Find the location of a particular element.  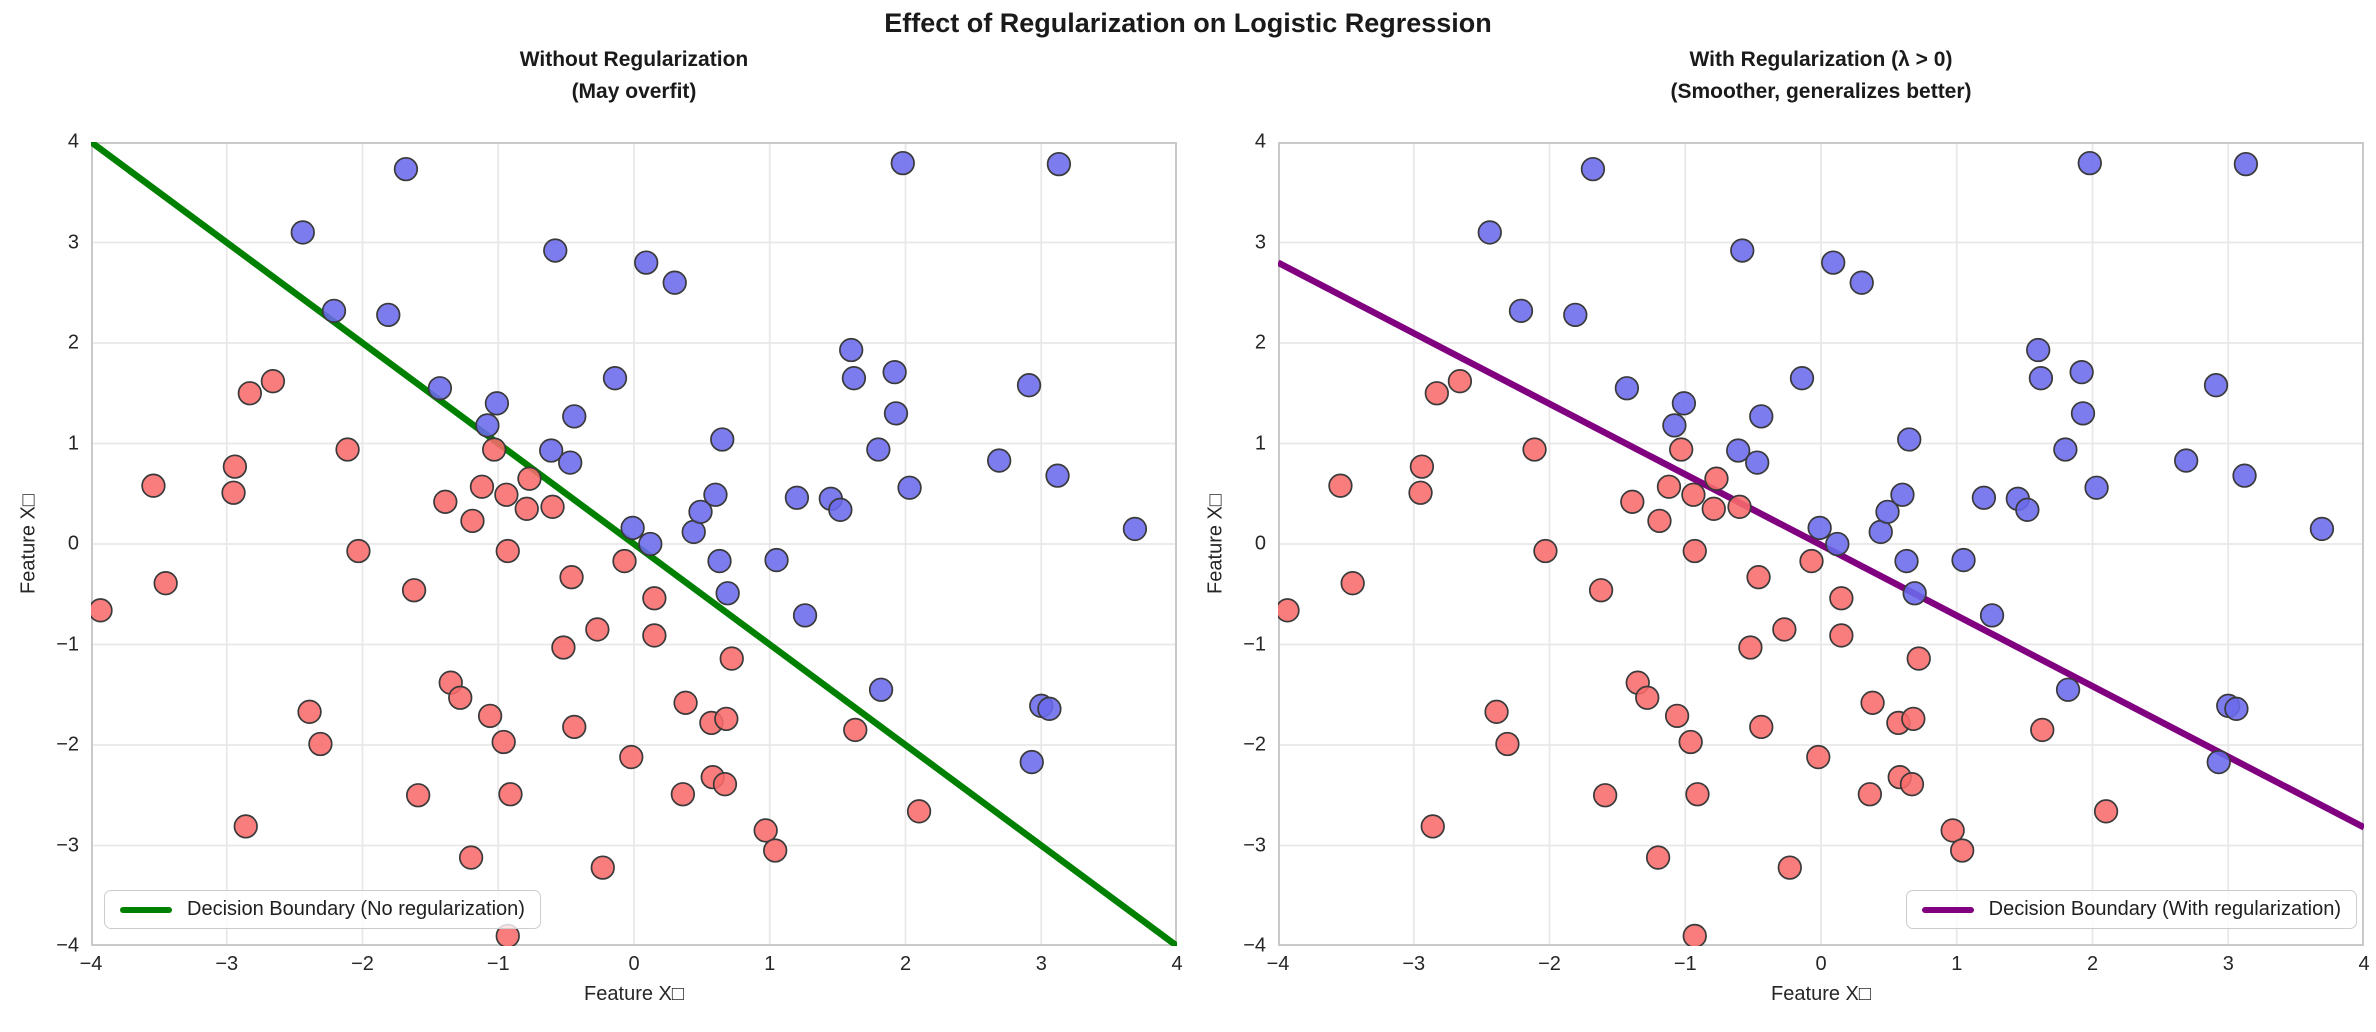

x-tick-label: 3 is located at coordinates (2228, 964).